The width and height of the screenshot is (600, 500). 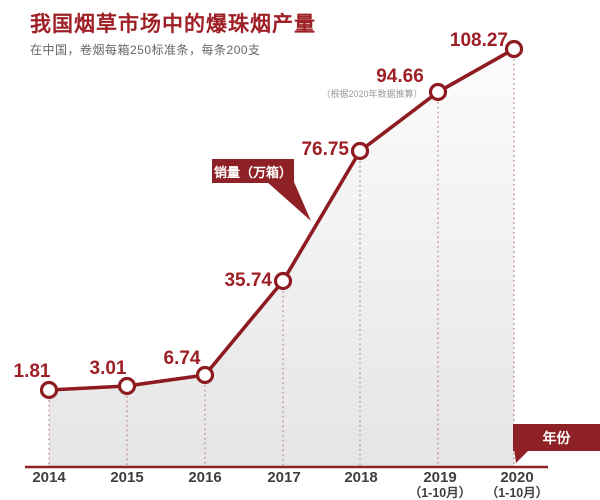 I want to click on x-tick-2020: 2020 （1-10月）, so click(x=517, y=485).